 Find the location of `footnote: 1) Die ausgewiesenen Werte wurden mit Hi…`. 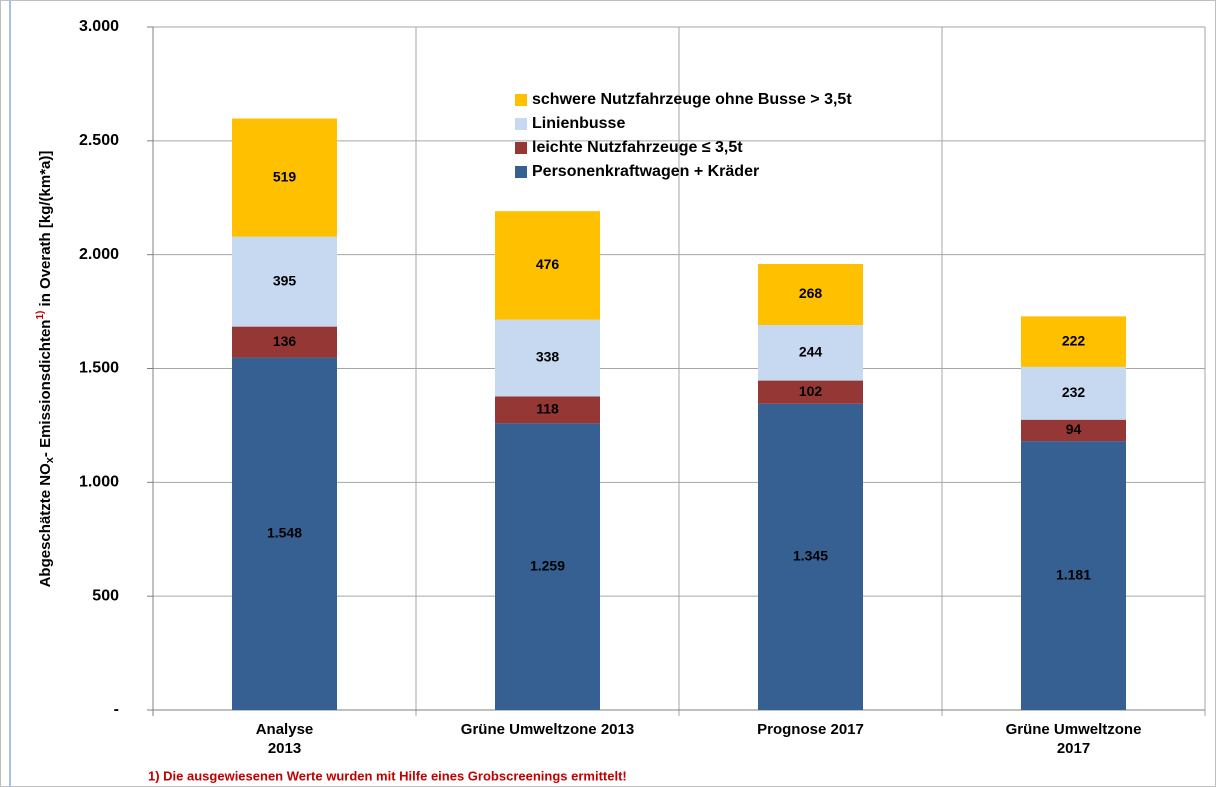

footnote: 1) Die ausgewiesenen Werte wurden mit Hi… is located at coordinates (387, 775).